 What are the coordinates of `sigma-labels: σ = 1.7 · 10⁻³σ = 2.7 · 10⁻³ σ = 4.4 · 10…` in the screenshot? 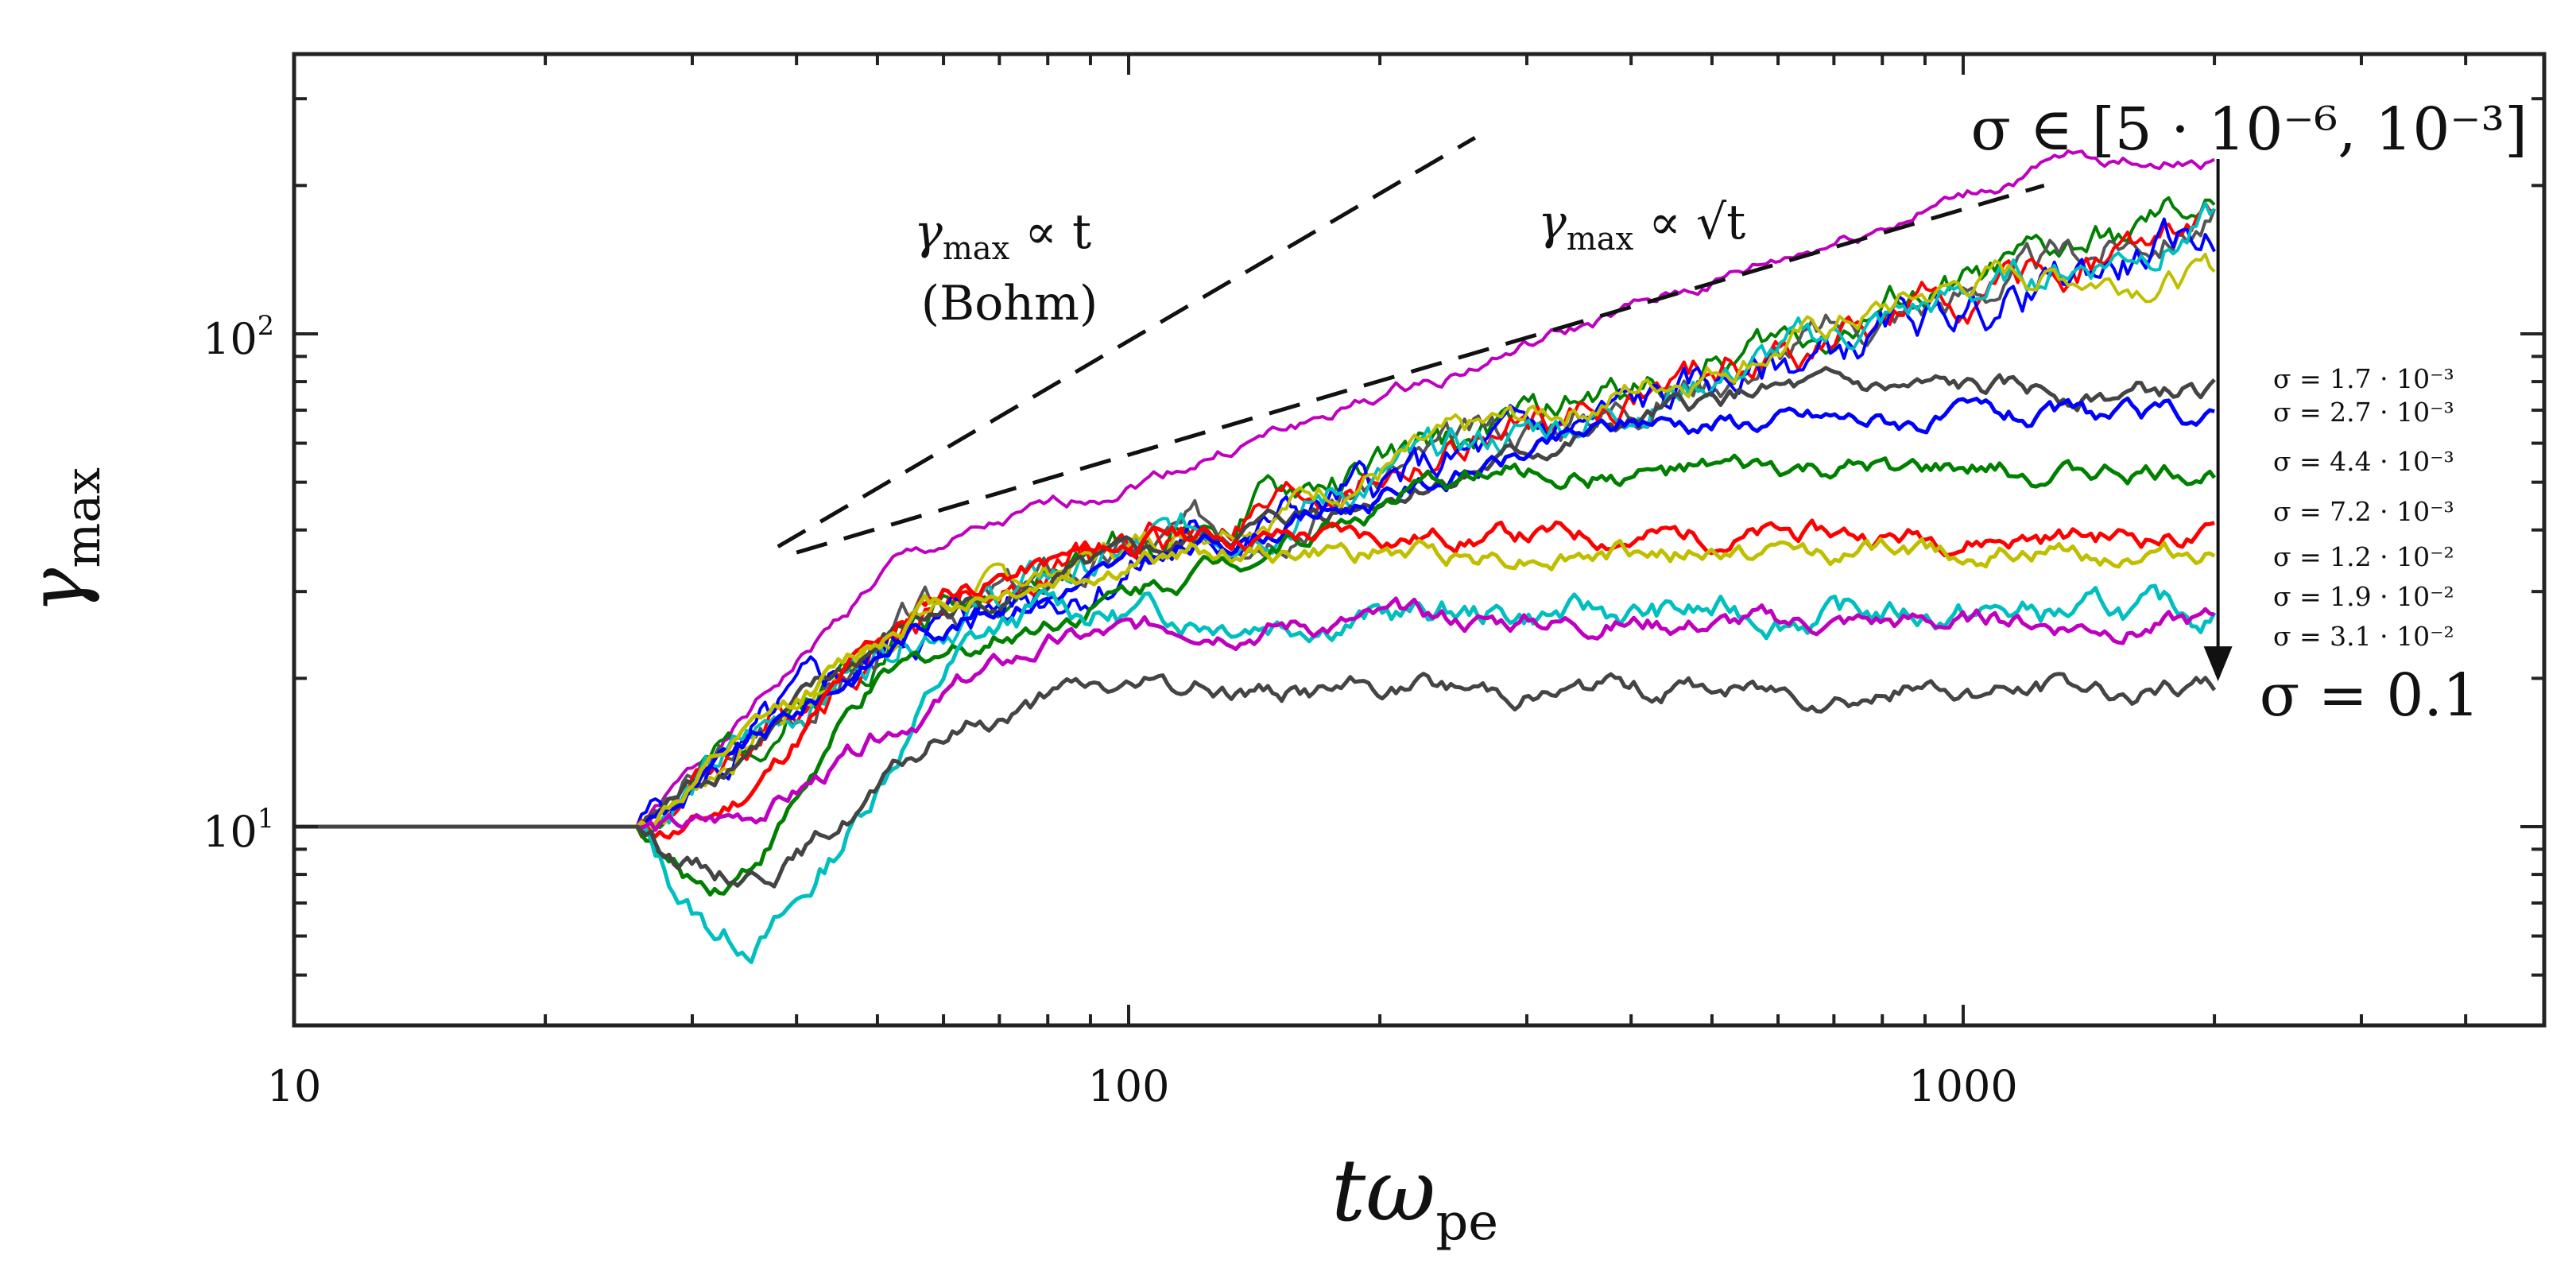 It's located at (2363, 507).